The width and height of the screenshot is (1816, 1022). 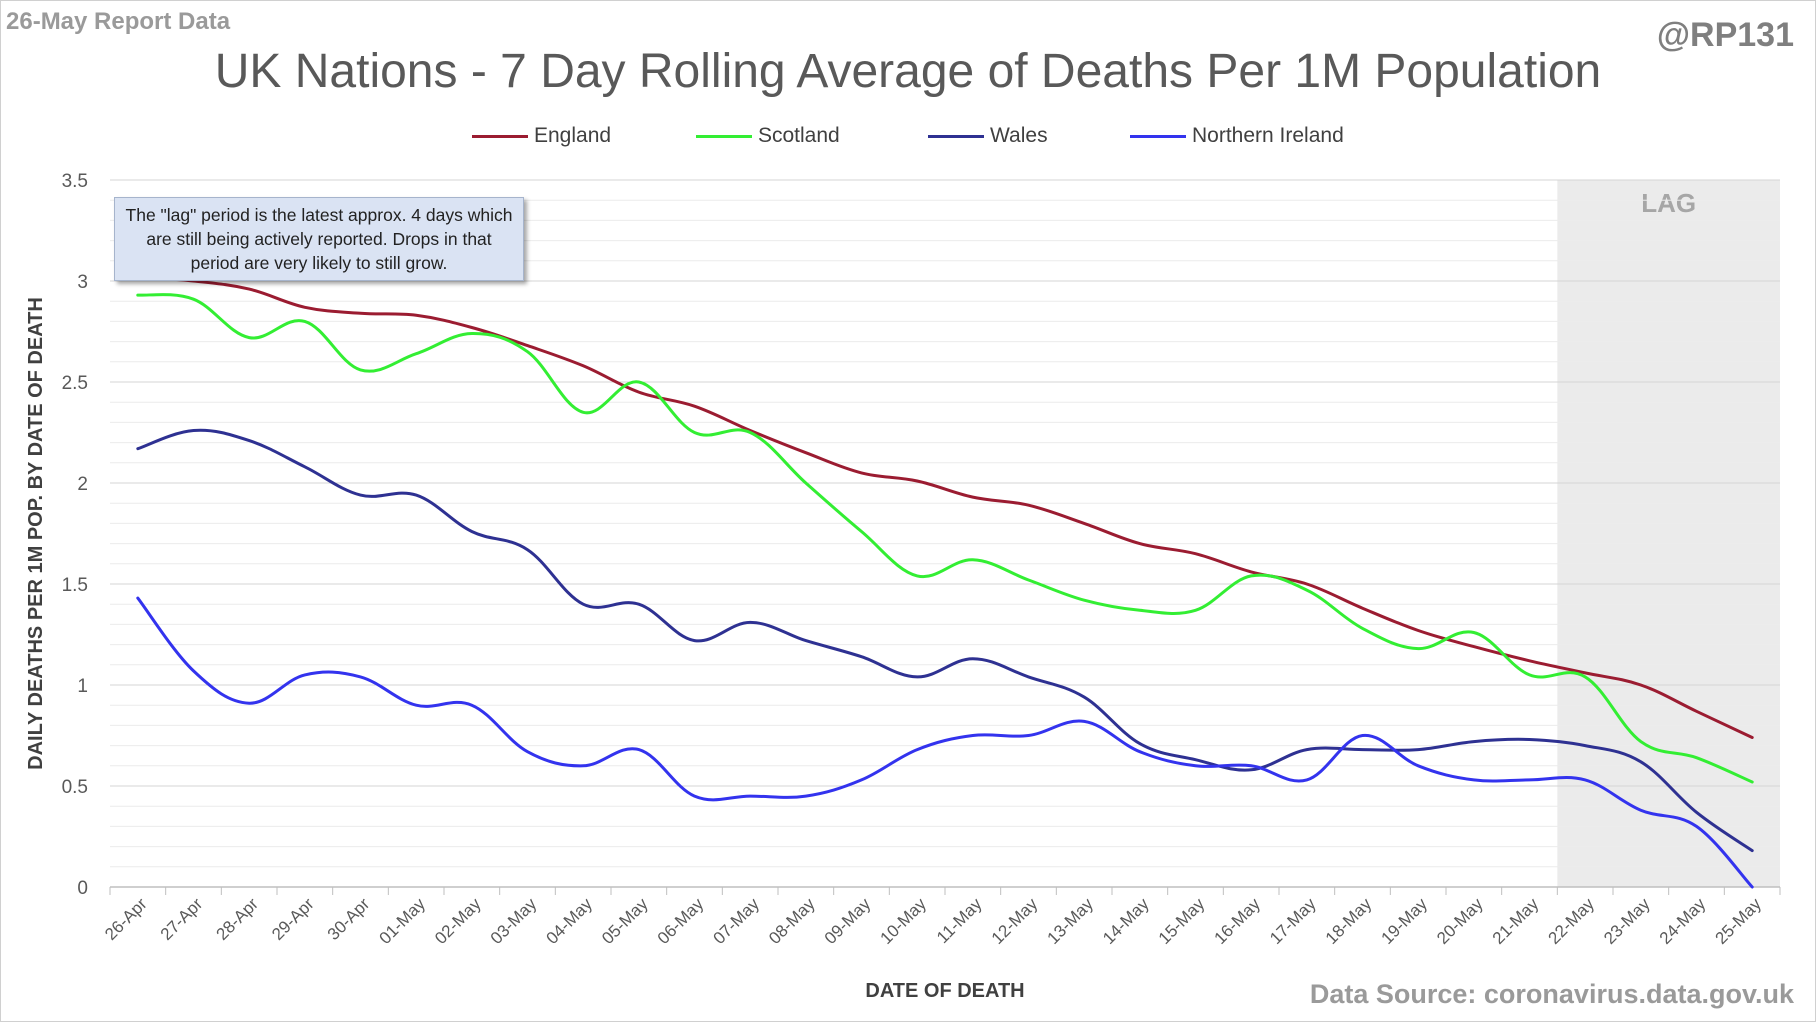 What do you see at coordinates (736, 921) in the screenshot?
I see `x-tick-label: 07-May` at bounding box center [736, 921].